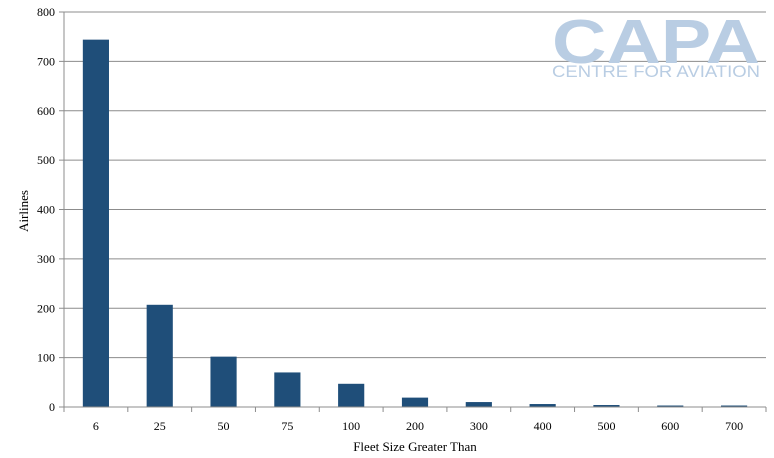  I want to click on y-axis-ticks: 0 100 200 300 400 500 600 700 800, so click(50, 209).